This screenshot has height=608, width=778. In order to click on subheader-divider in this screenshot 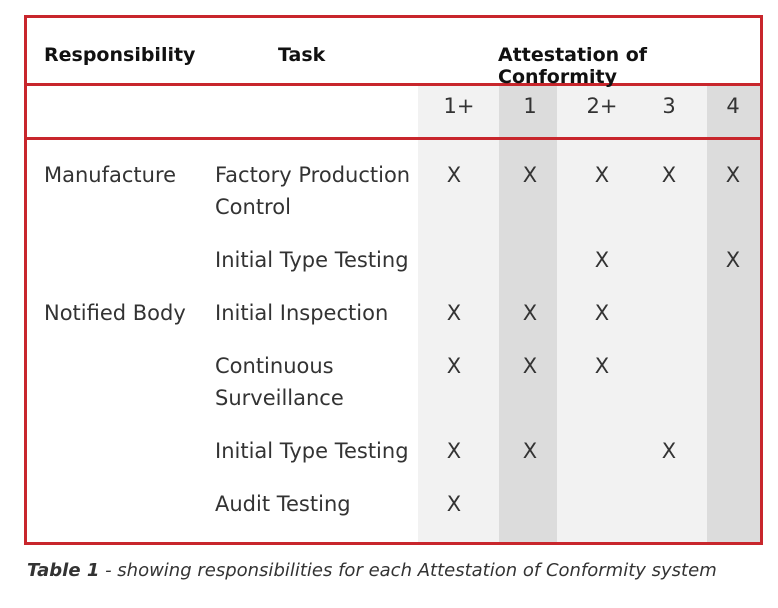, I will do `click(393, 138)`.